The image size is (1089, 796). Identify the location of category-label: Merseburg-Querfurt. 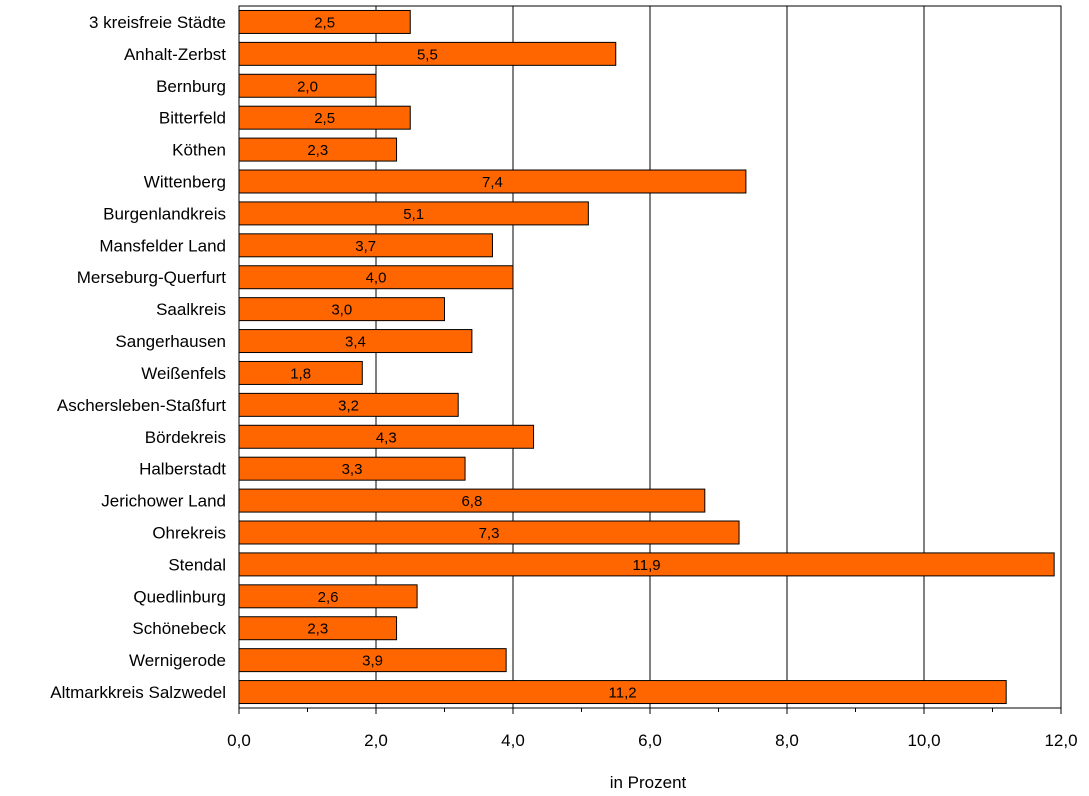
(152, 277).